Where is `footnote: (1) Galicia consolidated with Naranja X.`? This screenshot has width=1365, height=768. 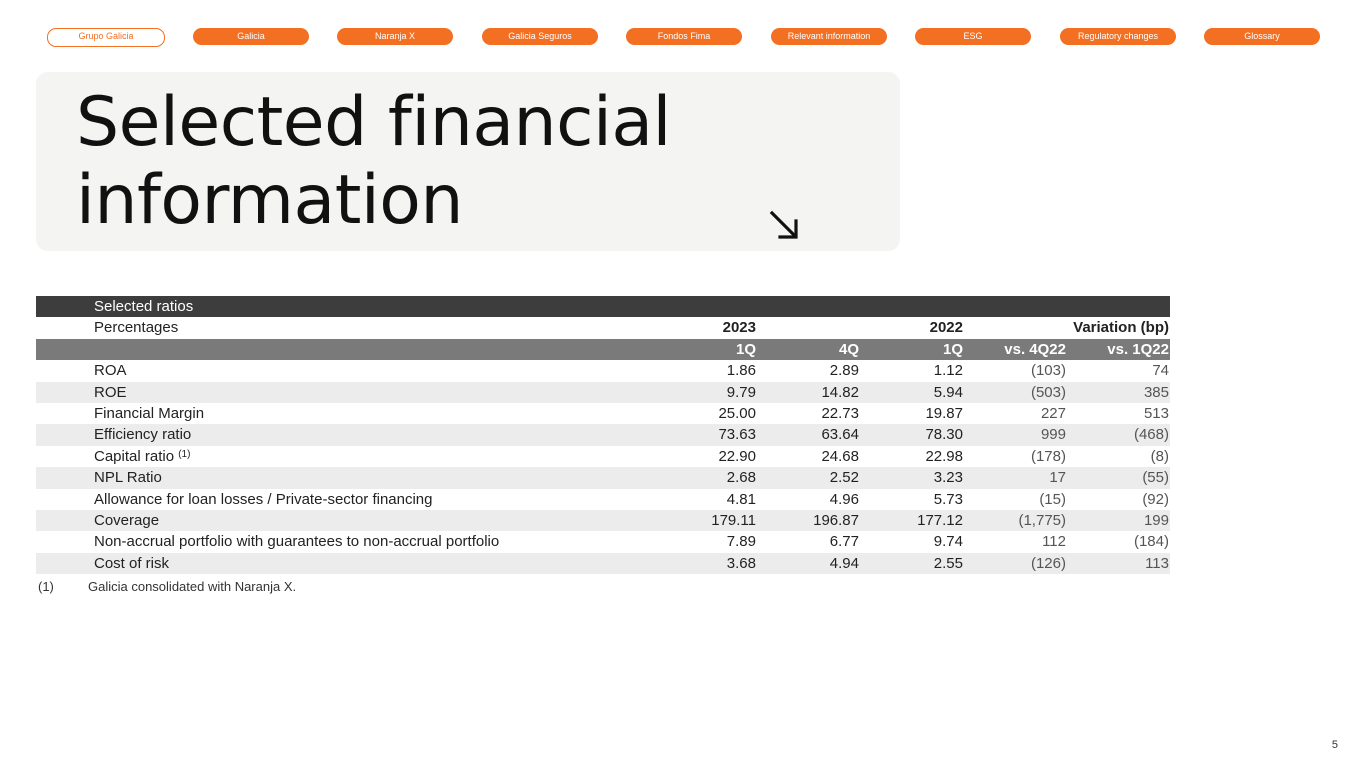
footnote: (1) Galicia consolidated with Naranja X. is located at coordinates (167, 586).